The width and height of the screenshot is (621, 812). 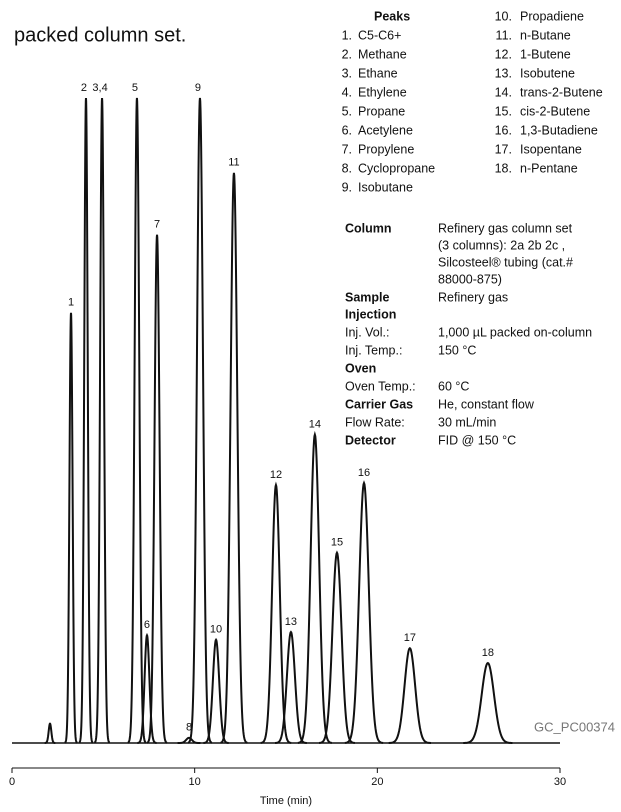 I want to click on peak-number: 8., so click(x=347, y=168).